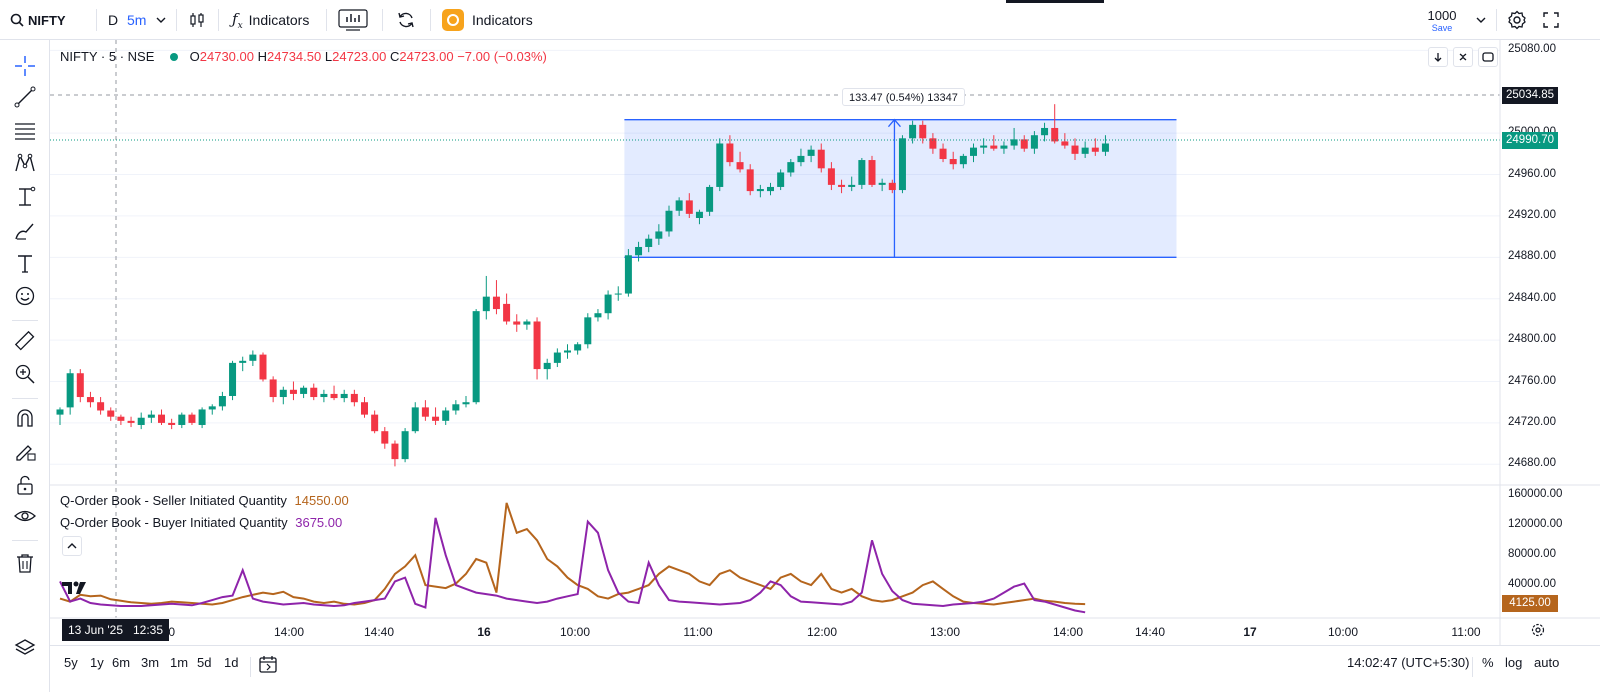  I want to click on scroll-down-button, so click(1438, 57).